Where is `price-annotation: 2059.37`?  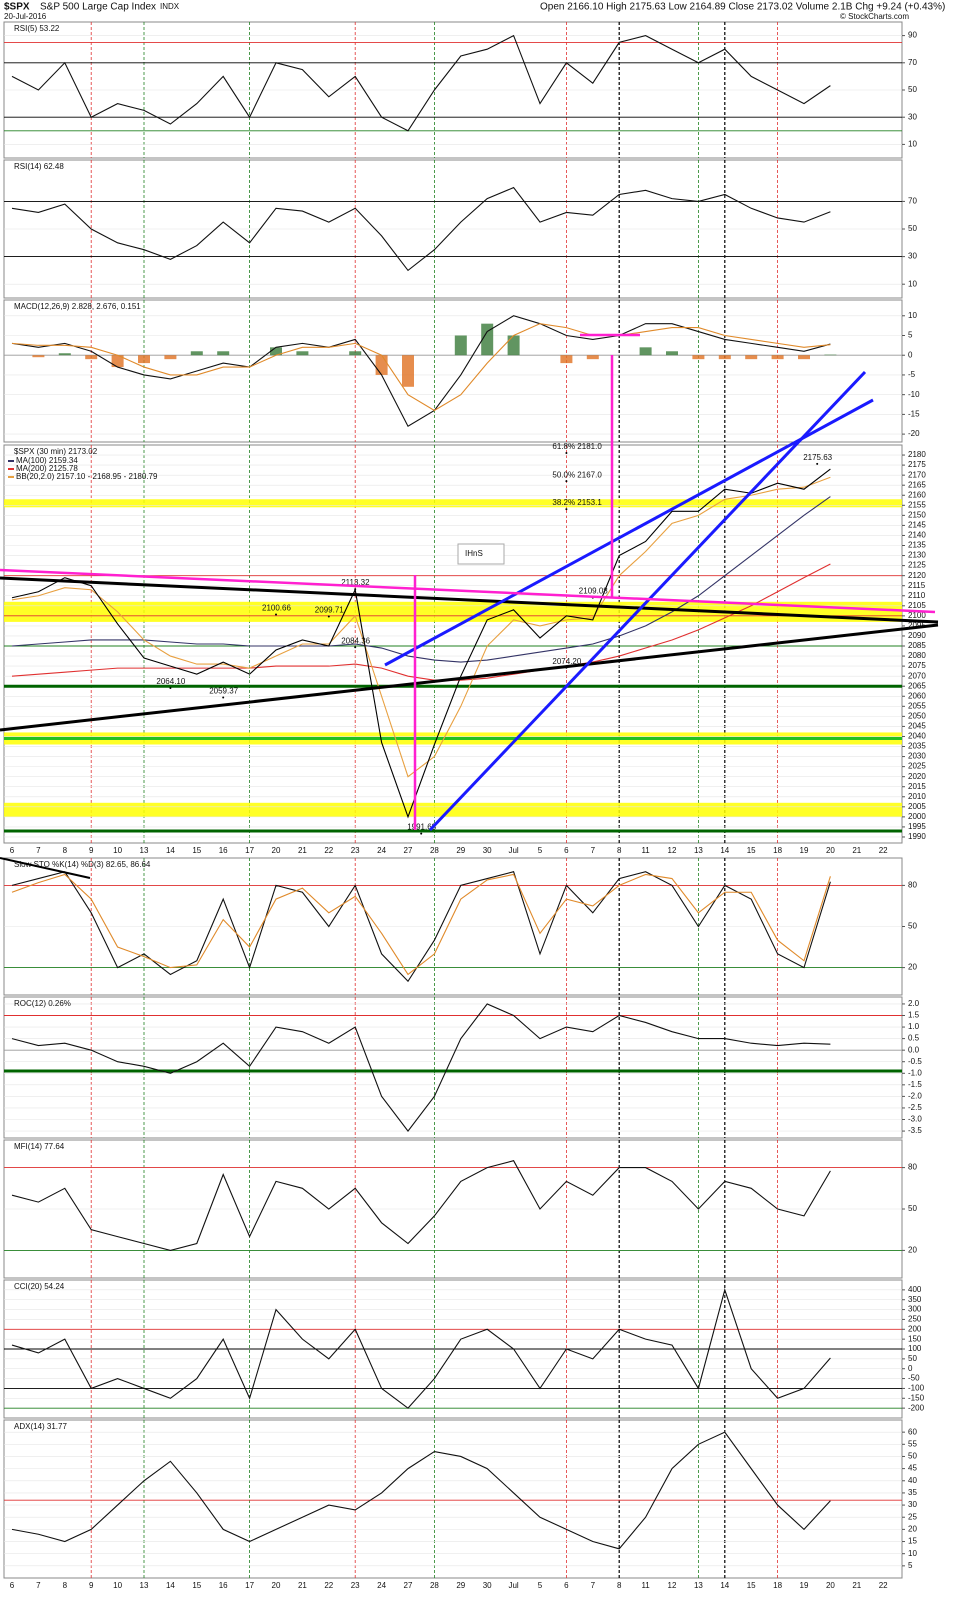
price-annotation: 2059.37 is located at coordinates (223, 691).